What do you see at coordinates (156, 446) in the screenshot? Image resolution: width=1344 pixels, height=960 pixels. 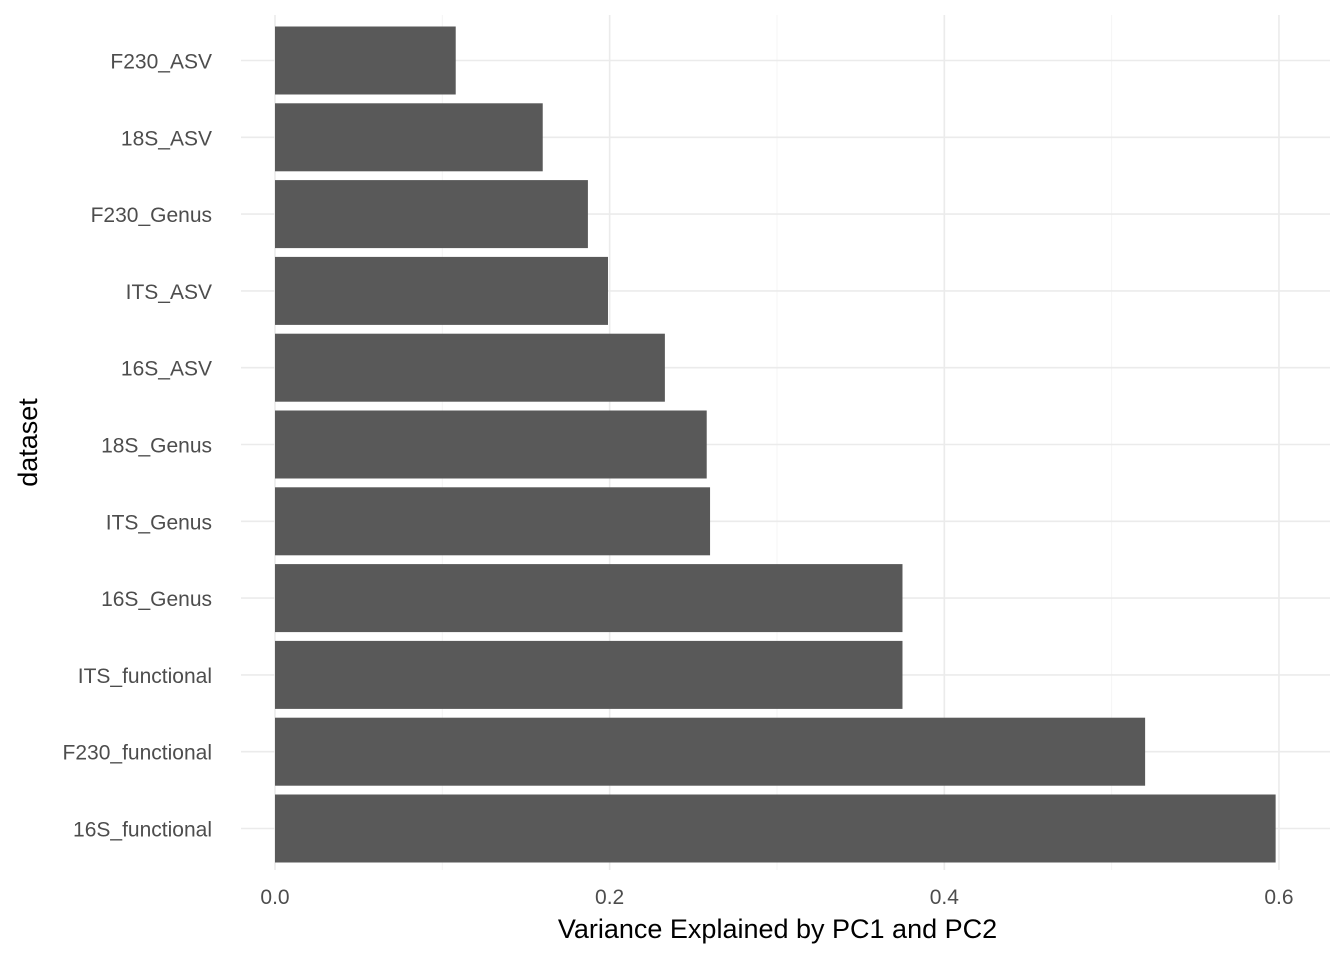 I see `y-tick-label: 18S_Genus` at bounding box center [156, 446].